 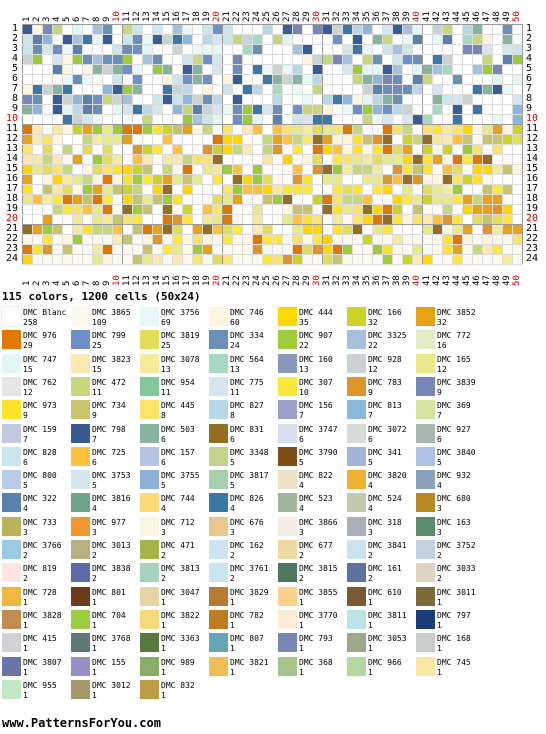 I want to click on site-footer: www.PatternsForYou.com, so click(x=81, y=723).